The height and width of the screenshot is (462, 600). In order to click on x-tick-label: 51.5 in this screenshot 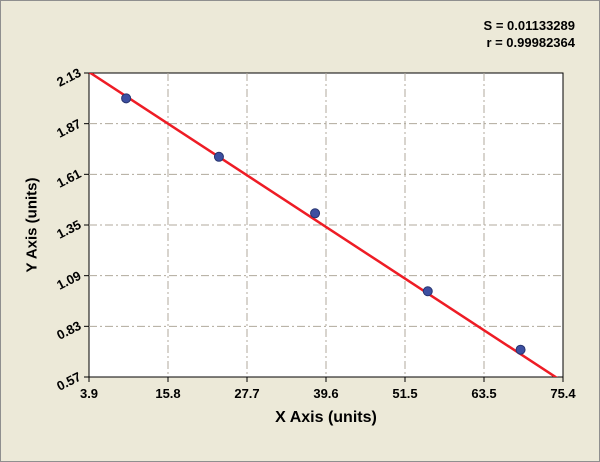, I will do `click(405, 393)`.